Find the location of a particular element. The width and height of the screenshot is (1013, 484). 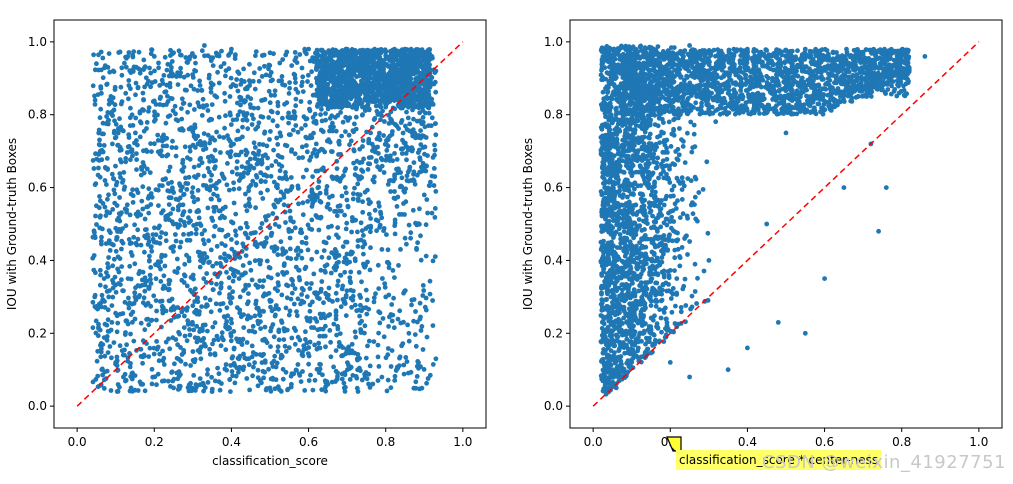

x-tick-label: 0.4 is located at coordinates (231, 442).